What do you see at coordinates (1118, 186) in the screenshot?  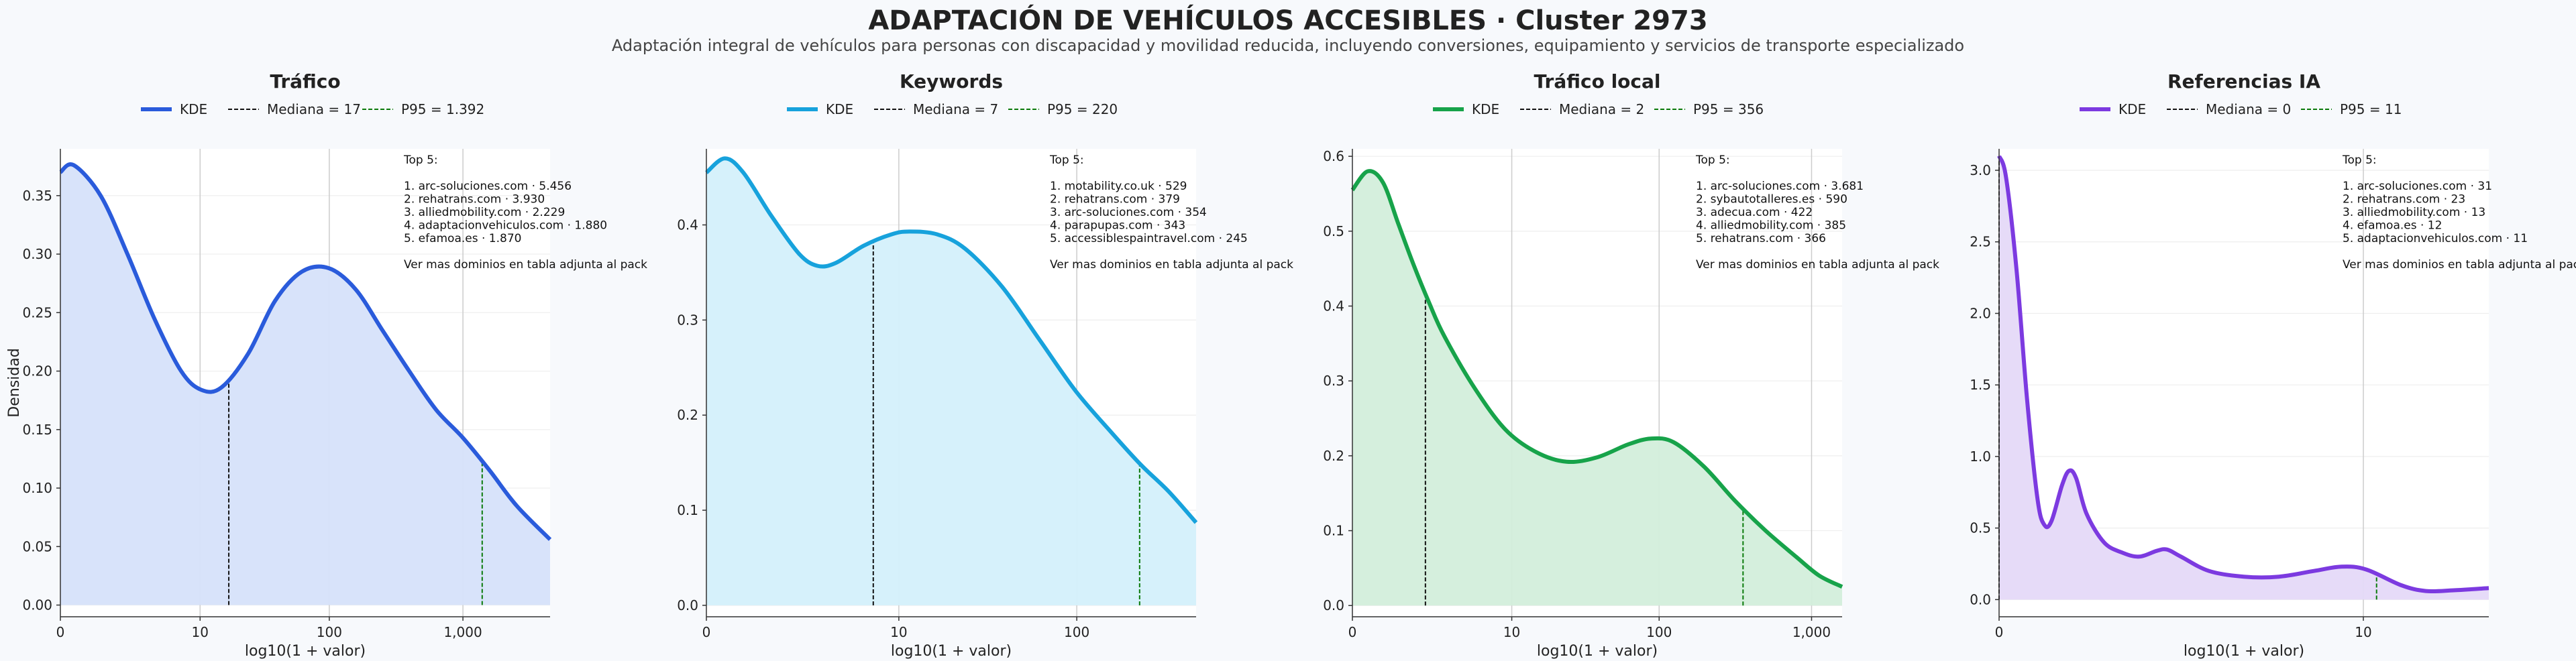 I see `annotation-line: 1. motability.co.uk · 529` at bounding box center [1118, 186].